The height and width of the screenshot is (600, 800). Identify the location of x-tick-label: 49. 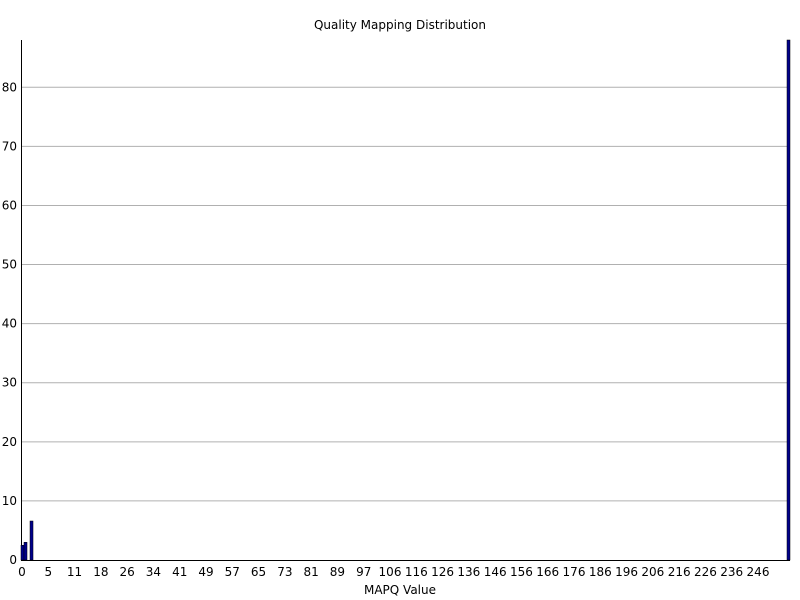
(205, 572).